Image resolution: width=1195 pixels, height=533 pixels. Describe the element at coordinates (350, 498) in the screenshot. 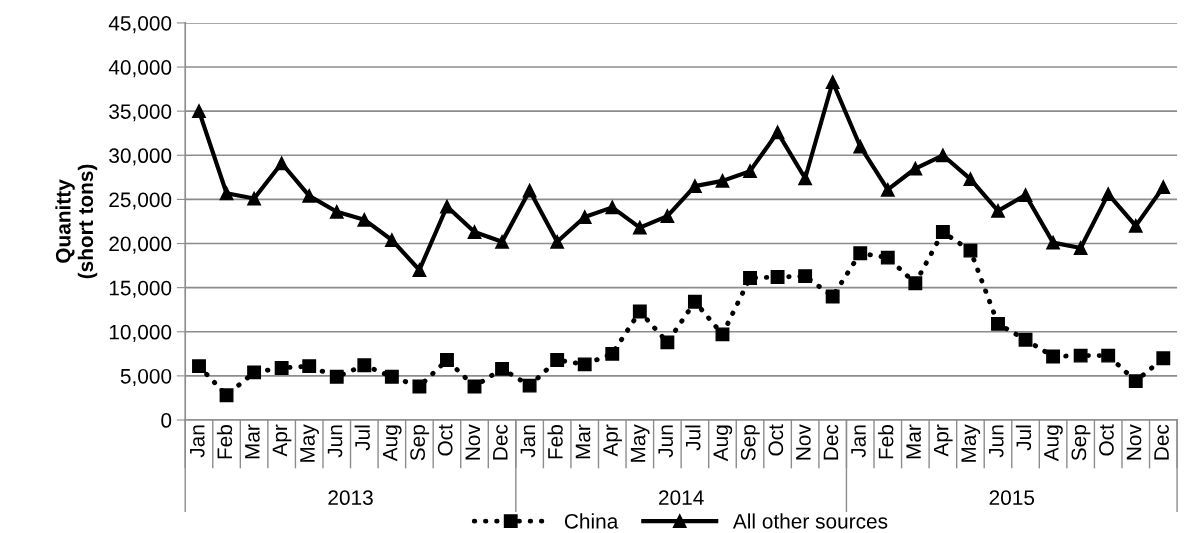

I see `text: 2013` at that location.